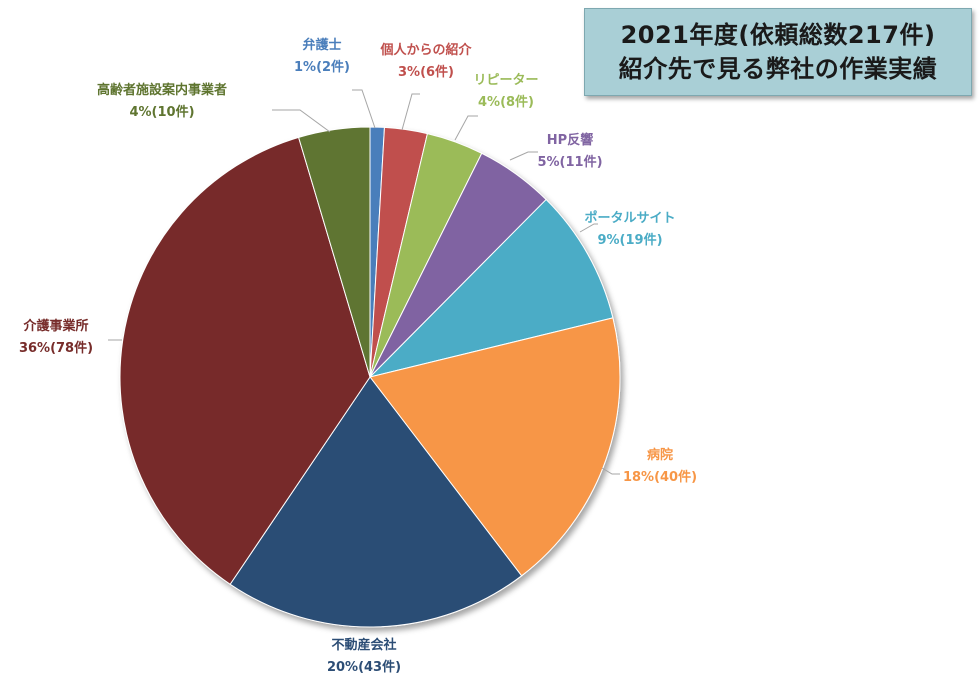 The height and width of the screenshot is (688, 980). I want to click on slice-label-name-1: 弁護士, so click(321, 45).